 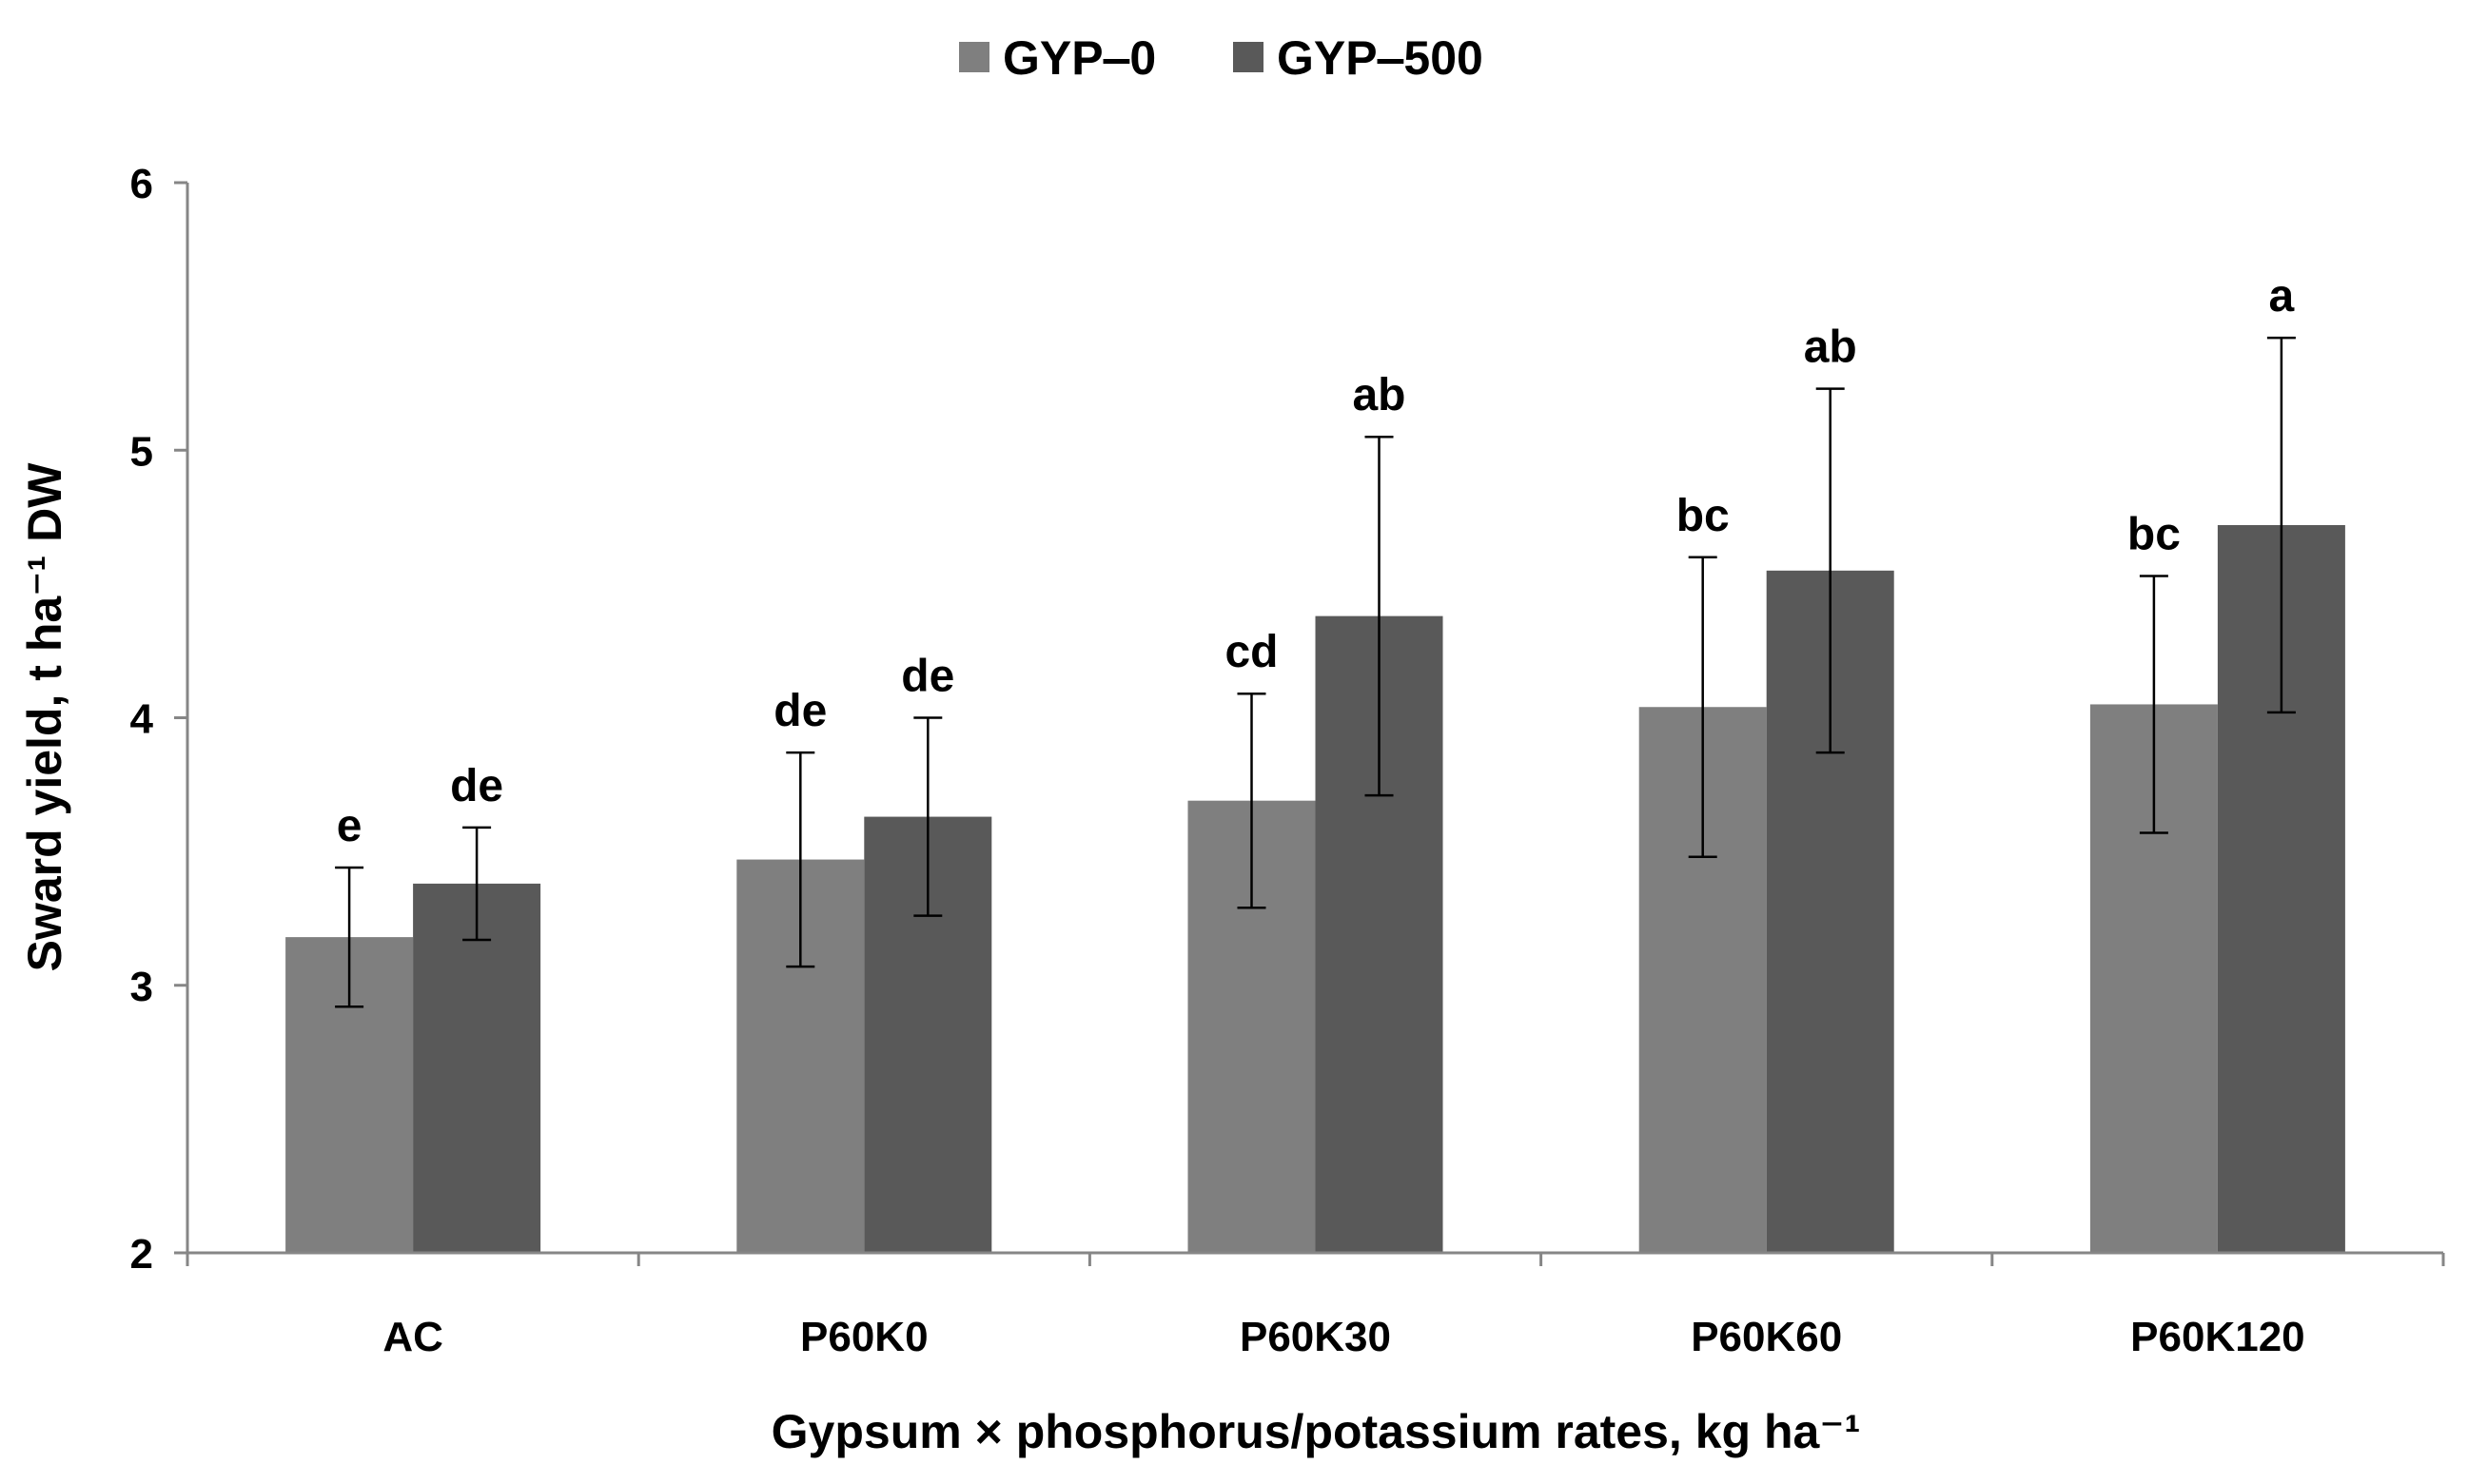 I want to click on significance-label: a, so click(x=2282, y=296).